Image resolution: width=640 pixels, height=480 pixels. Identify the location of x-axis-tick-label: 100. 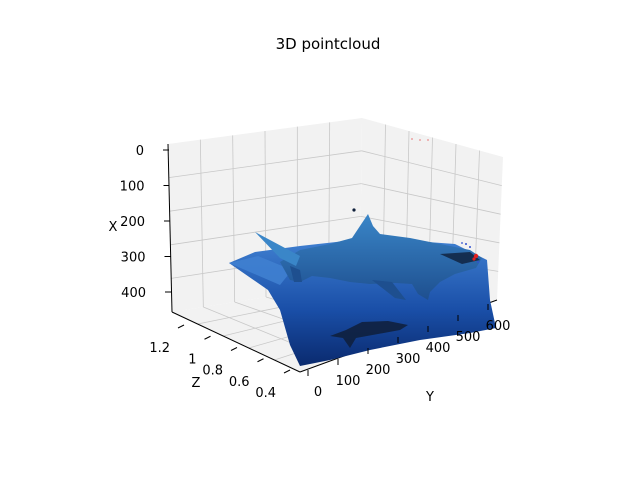
(132, 187).